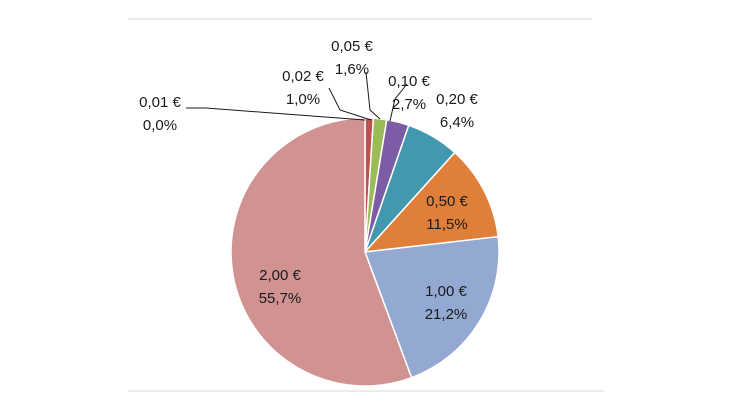 This screenshot has width=730, height=410. What do you see at coordinates (280, 275) in the screenshot?
I see `slice-category-label: 2,00 €` at bounding box center [280, 275].